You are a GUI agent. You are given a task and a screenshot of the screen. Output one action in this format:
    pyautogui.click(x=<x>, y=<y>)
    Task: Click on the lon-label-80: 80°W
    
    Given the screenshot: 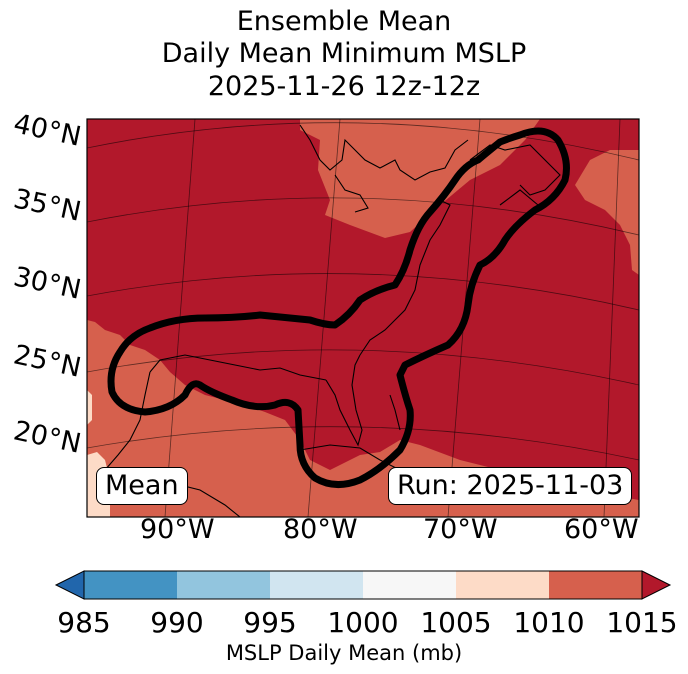 What is the action you would take?
    pyautogui.click(x=320, y=529)
    